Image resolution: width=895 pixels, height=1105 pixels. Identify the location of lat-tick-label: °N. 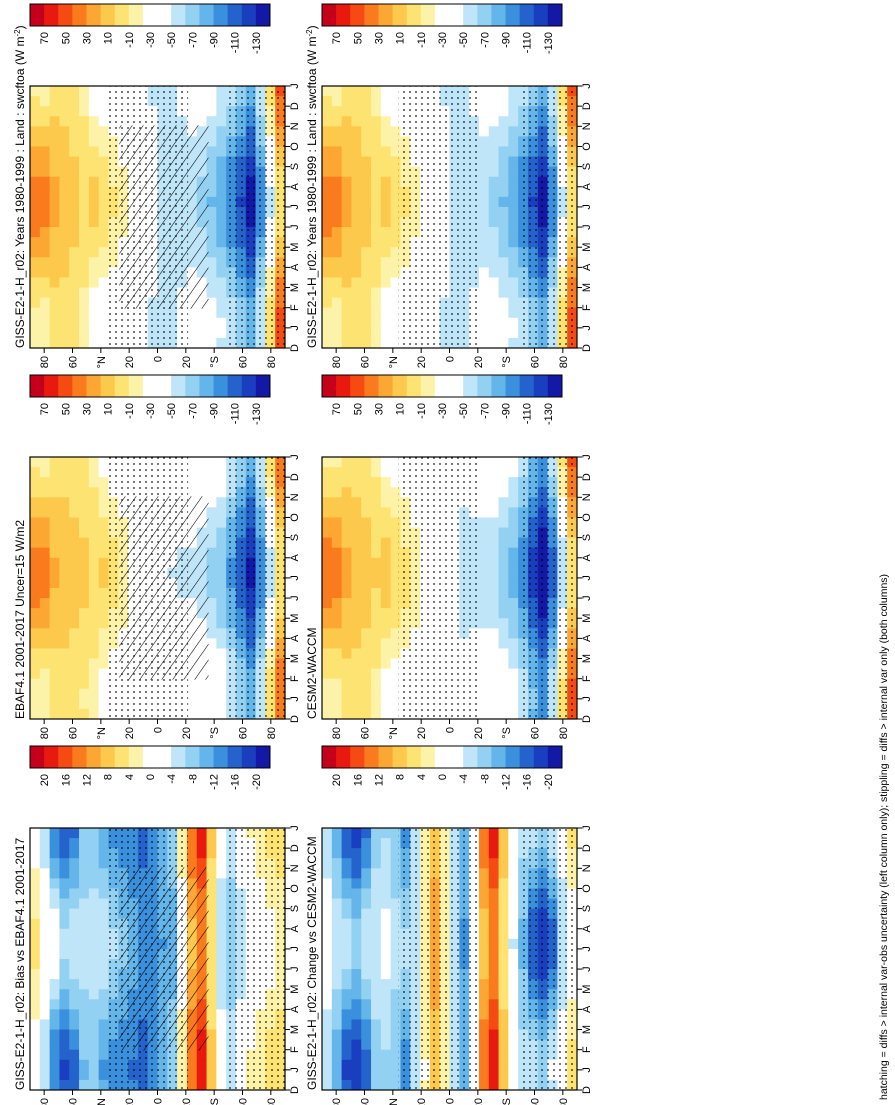
(102, 1101).